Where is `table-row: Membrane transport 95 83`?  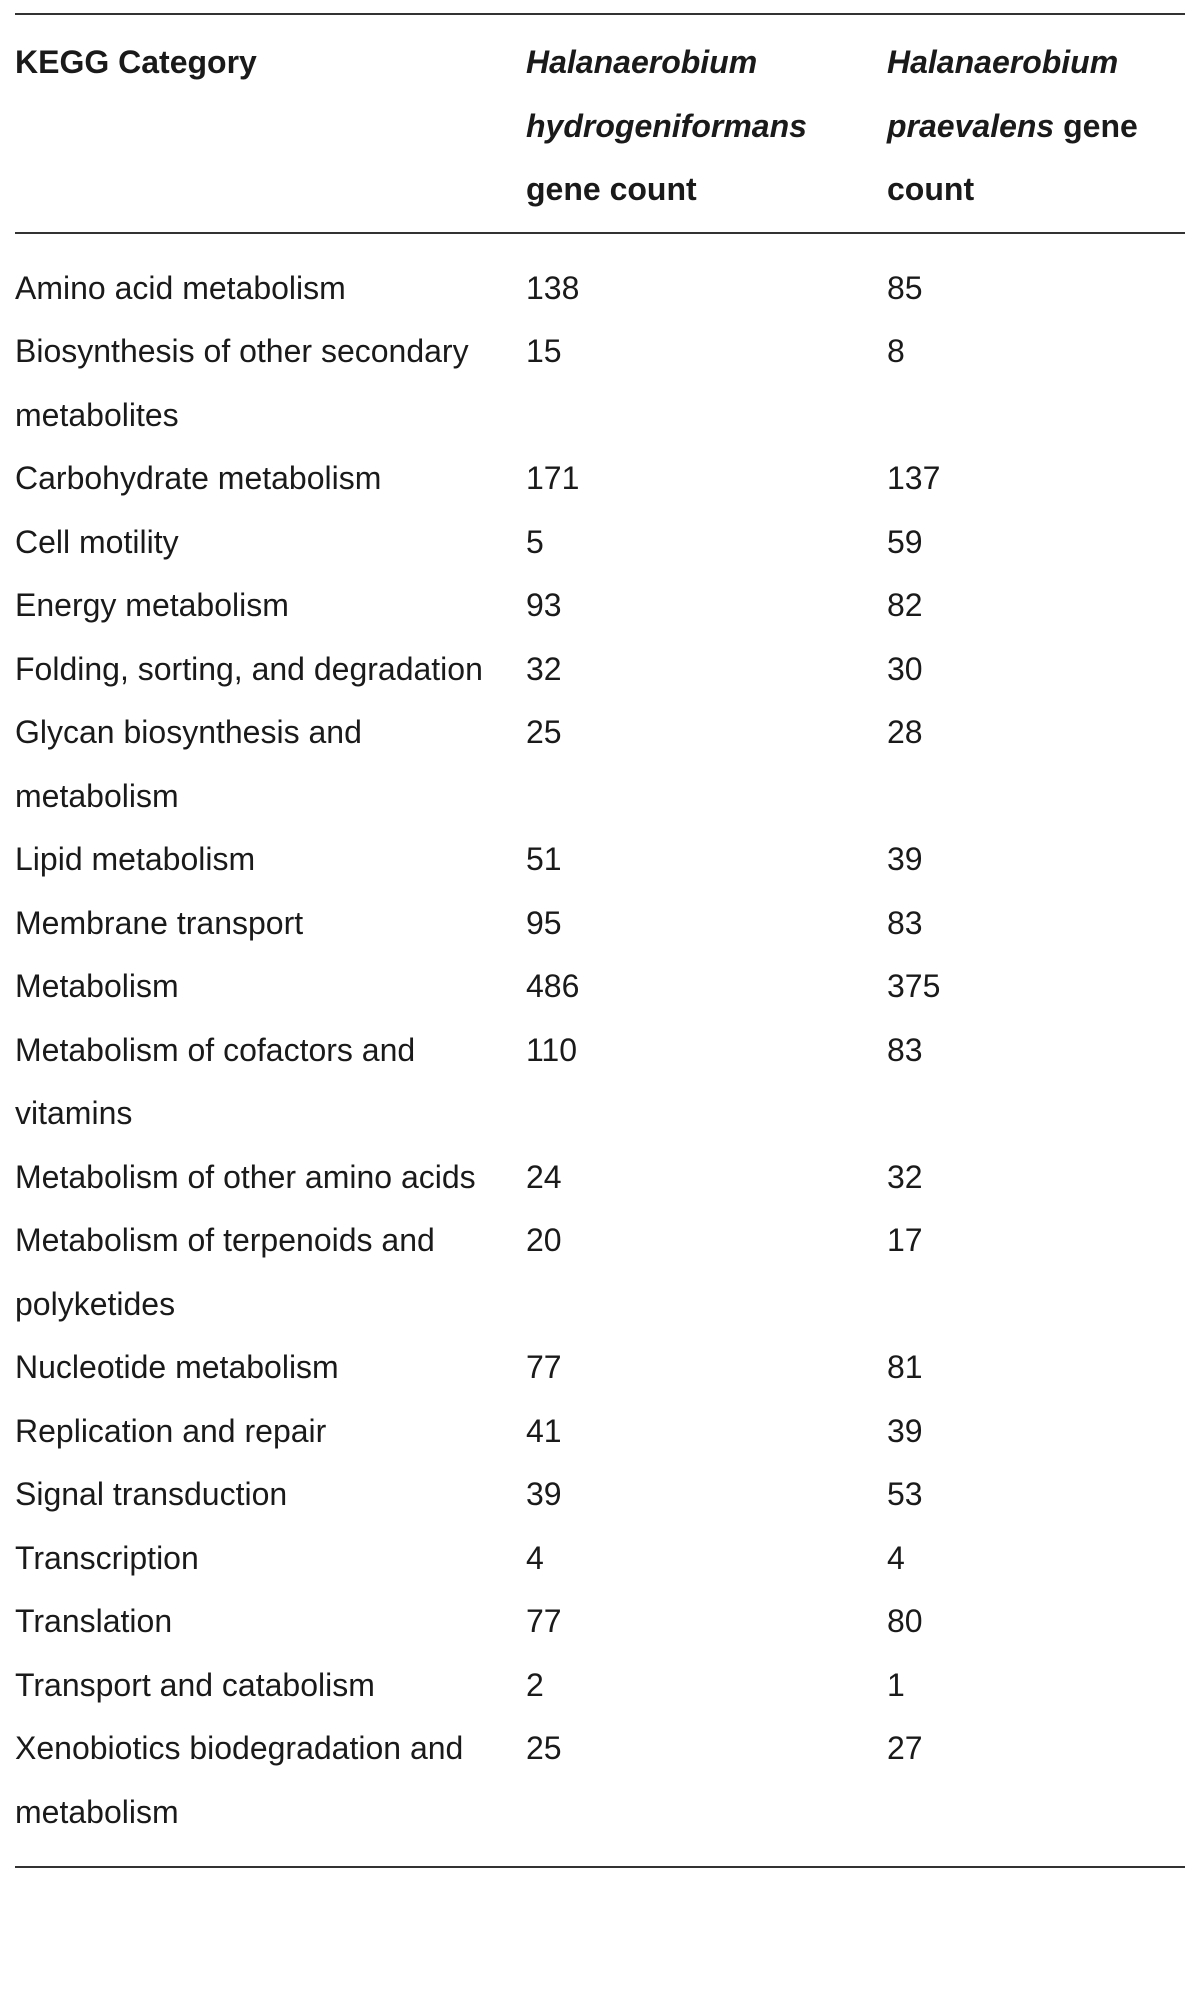
table-row: Membrane transport 95 83 is located at coordinates (600, 924).